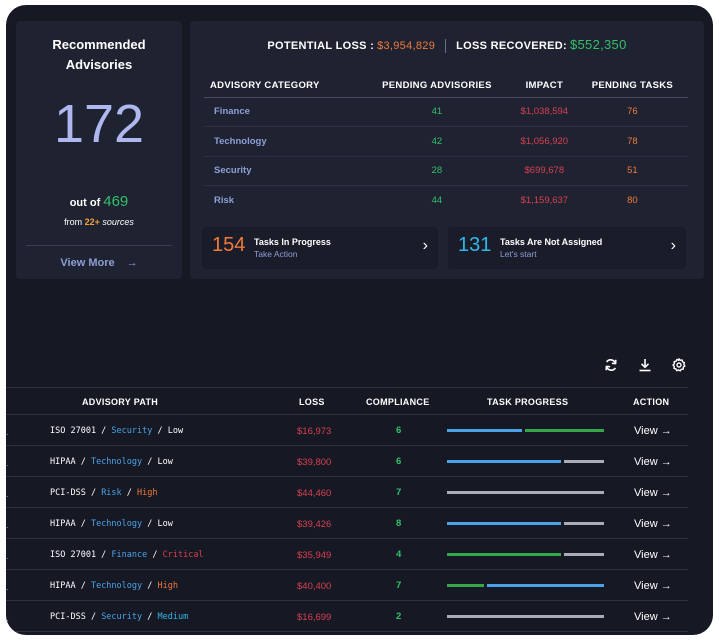  Describe the element at coordinates (173, 617) in the screenshot. I see `path-severity: Medium` at that location.